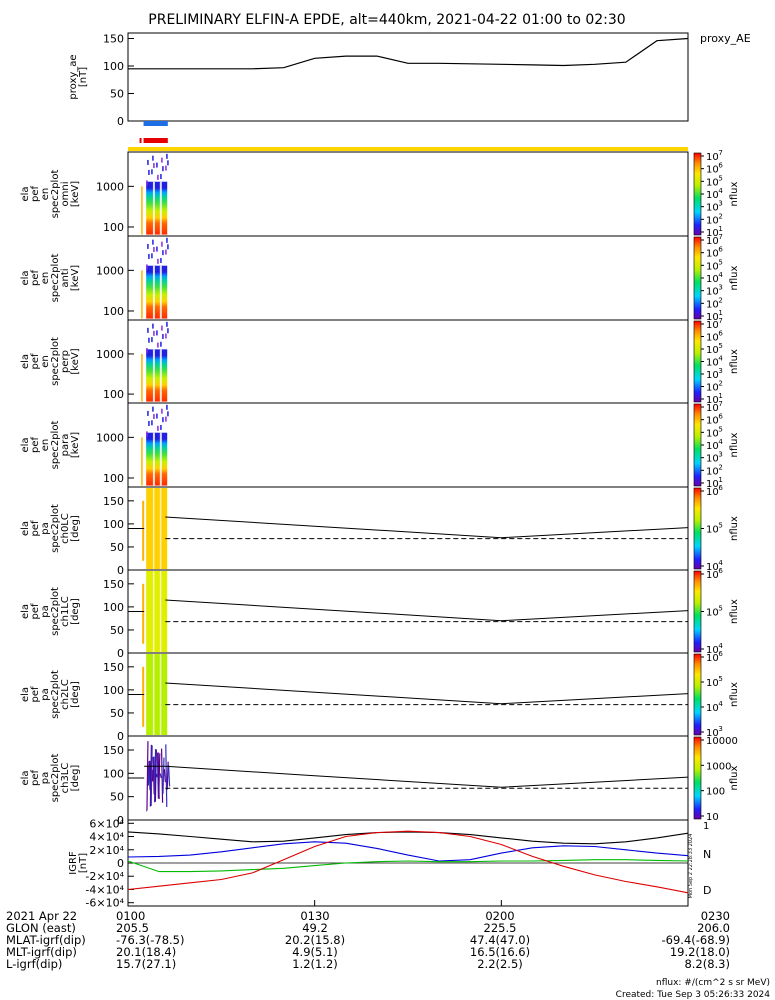 The image size is (775, 1000). What do you see at coordinates (132, 928) in the screenshot?
I see `ephemeris-value: 205.5` at bounding box center [132, 928].